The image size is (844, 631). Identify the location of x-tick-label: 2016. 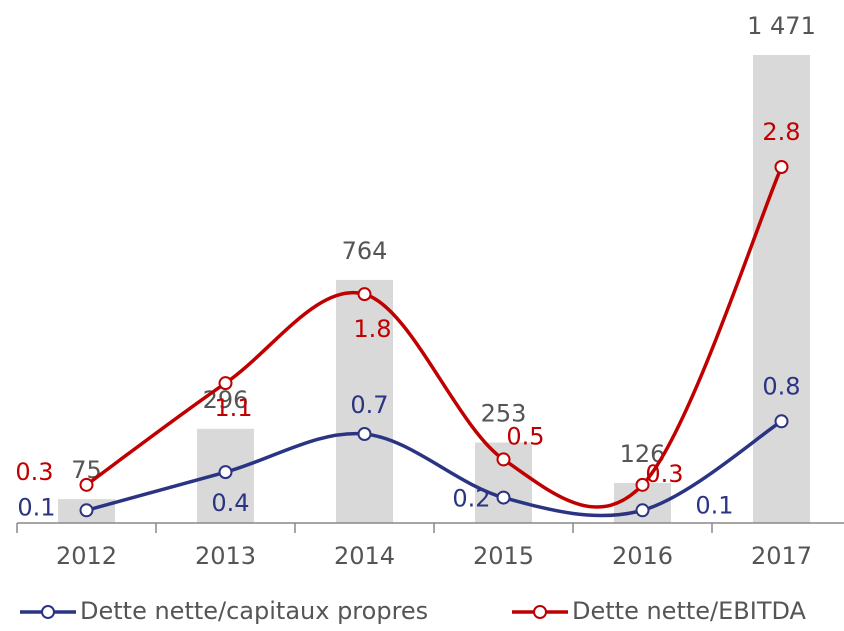
(642, 556).